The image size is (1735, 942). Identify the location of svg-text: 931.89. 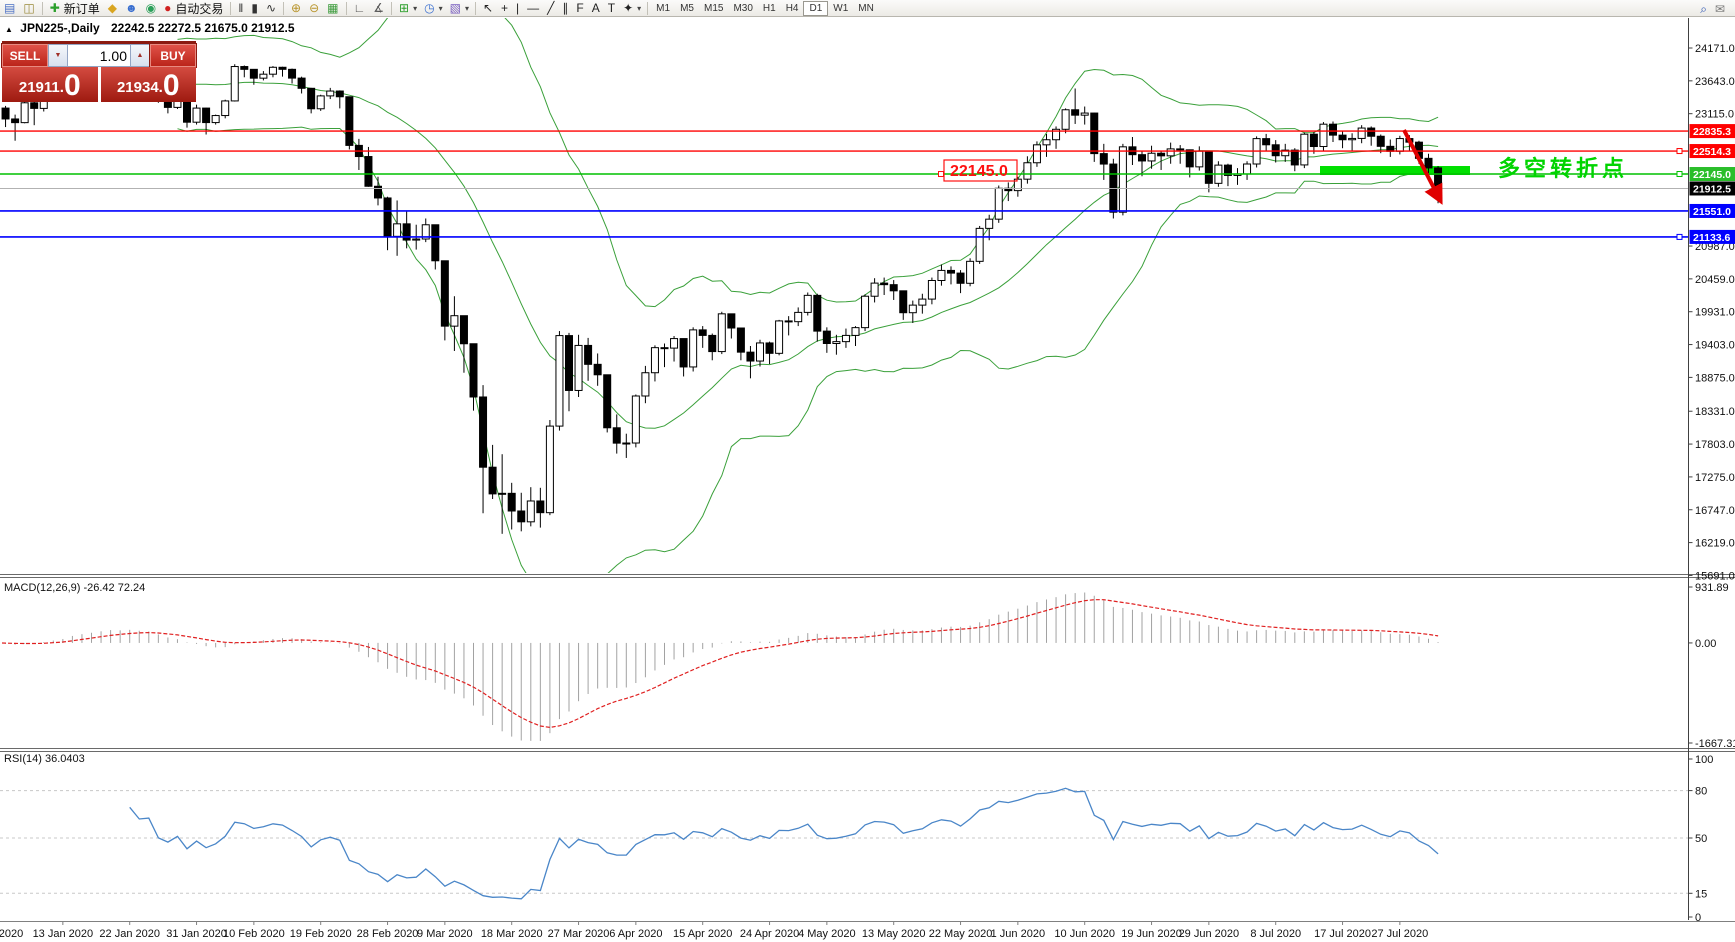
(1712, 588).